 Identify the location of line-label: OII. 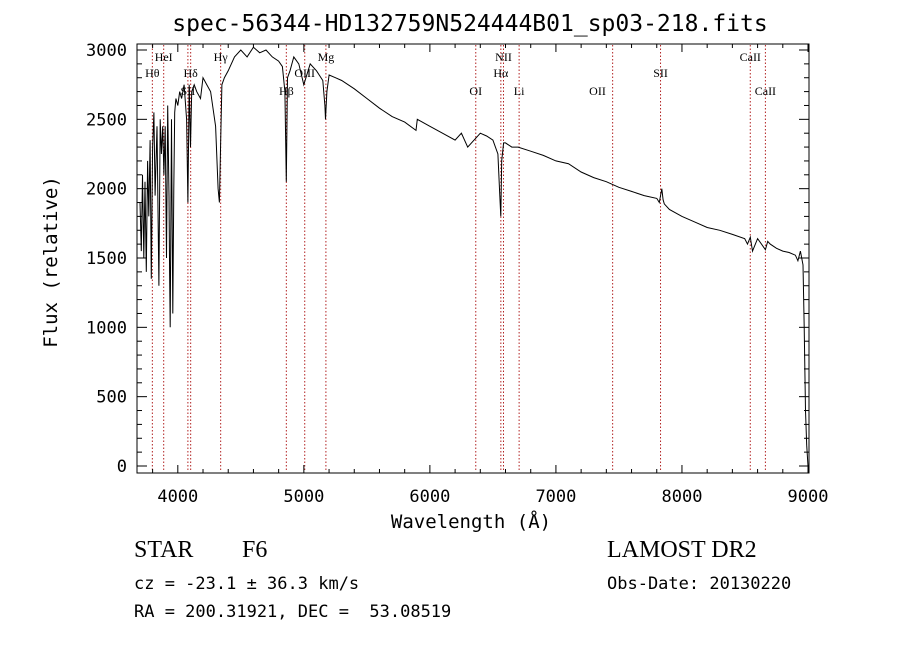
(597, 91).